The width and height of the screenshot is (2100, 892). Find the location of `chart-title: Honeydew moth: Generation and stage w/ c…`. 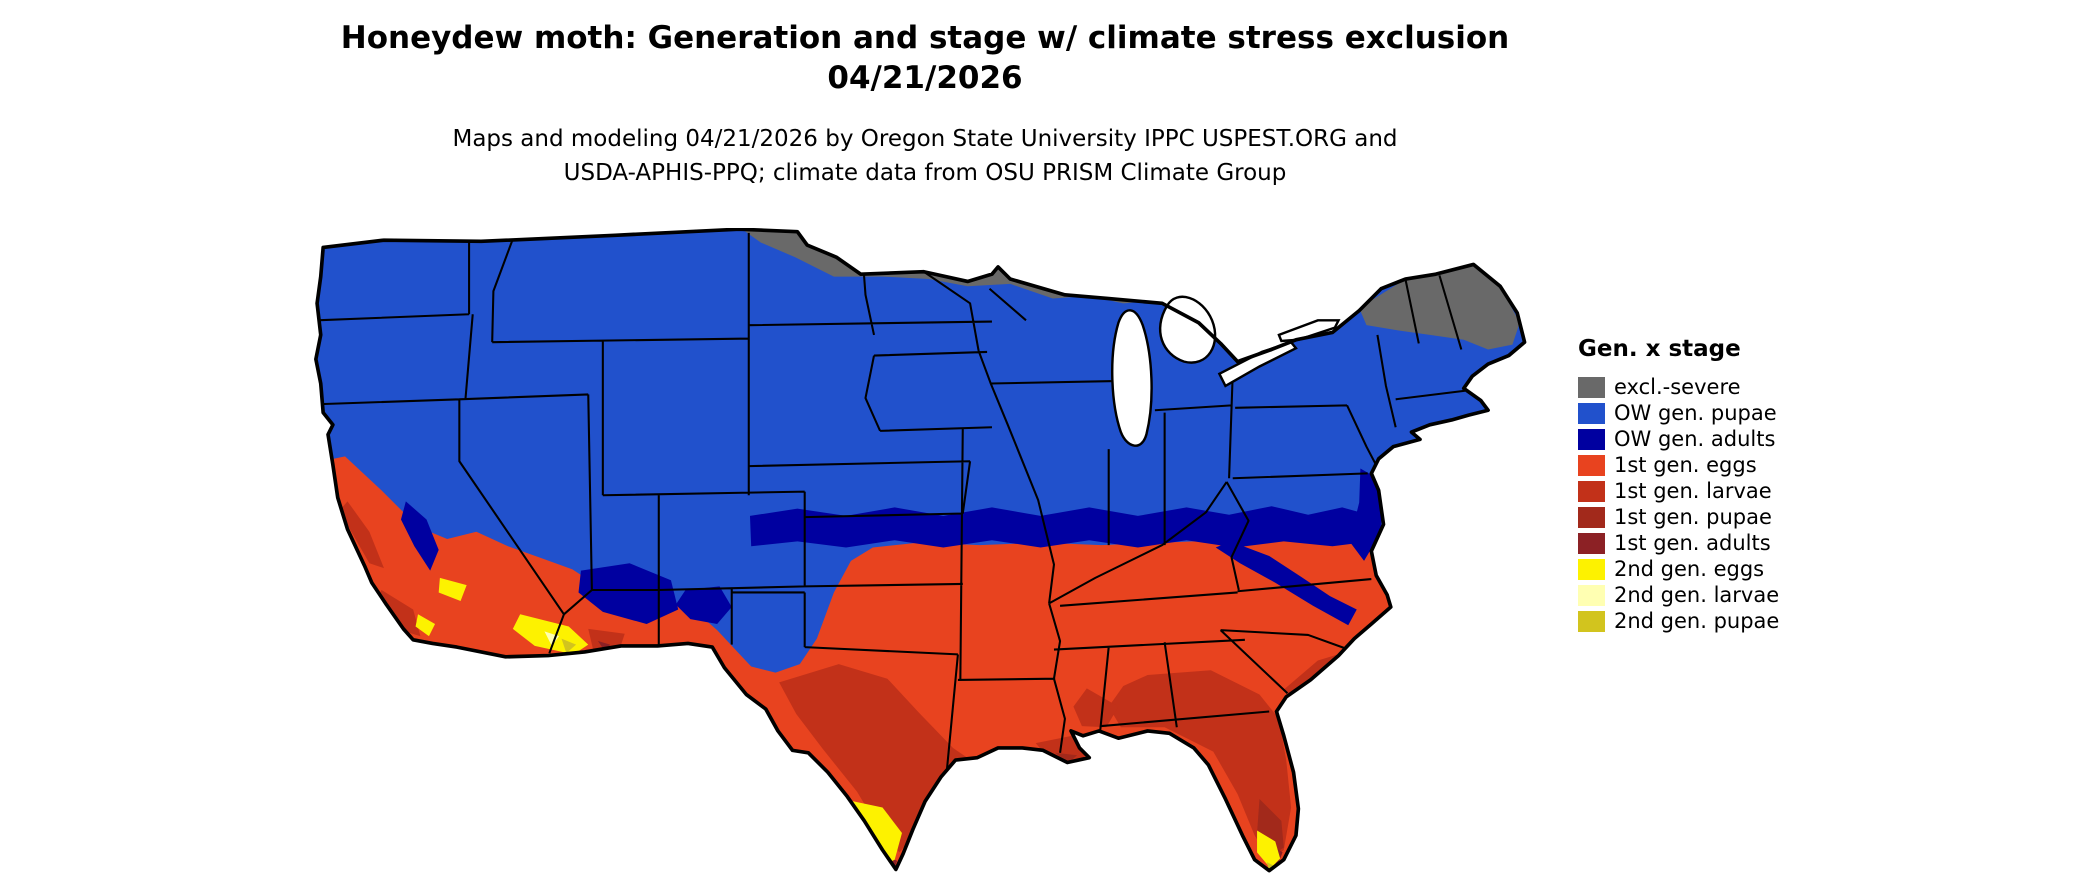

chart-title: Honeydew moth: Generation and stage w/ c… is located at coordinates (925, 58).